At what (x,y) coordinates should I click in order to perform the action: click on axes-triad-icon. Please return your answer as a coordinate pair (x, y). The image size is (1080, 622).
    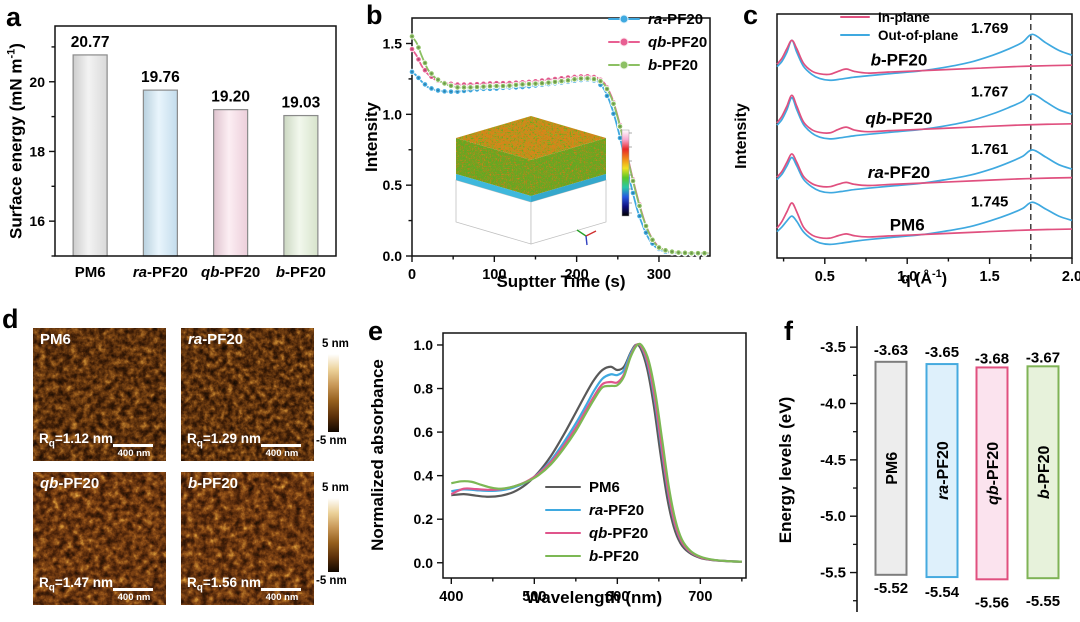
    Looking at the image, I should click on (586, 237).